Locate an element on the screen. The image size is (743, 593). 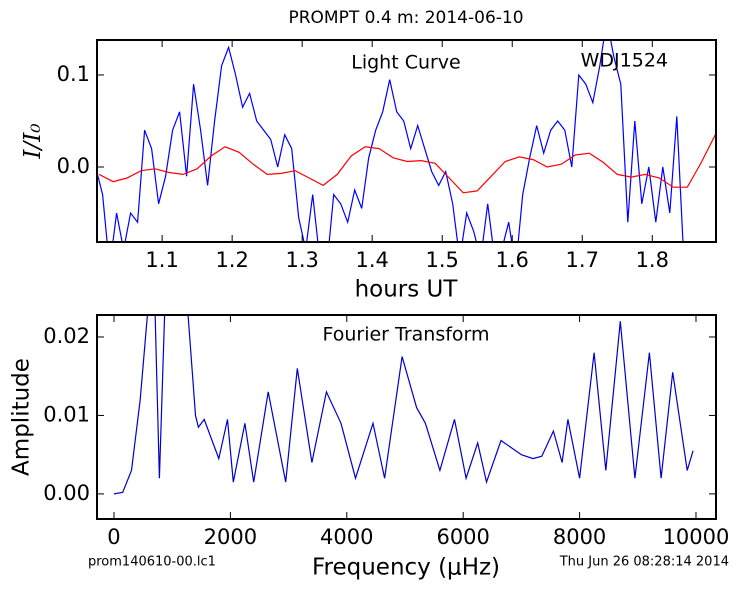
y-tick-label: 0.02 is located at coordinates (66, 336).